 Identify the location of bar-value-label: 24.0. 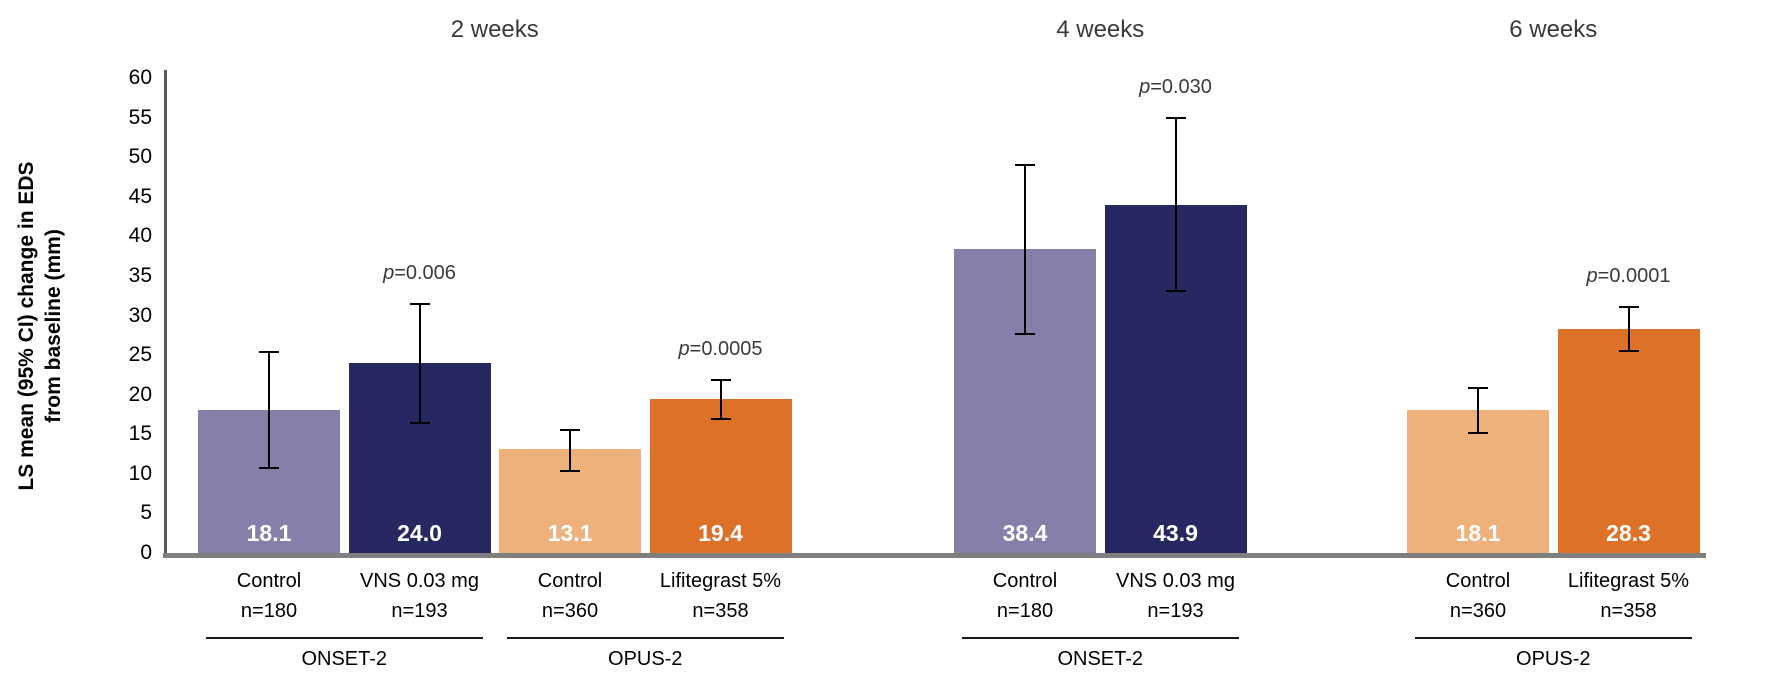
(419, 533).